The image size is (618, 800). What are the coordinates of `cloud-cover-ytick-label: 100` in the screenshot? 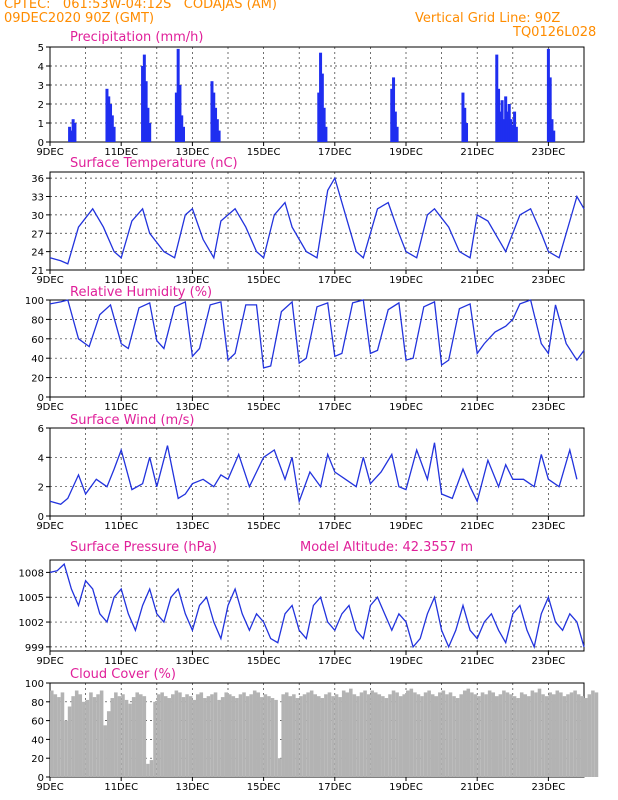 It's located at (34, 684).